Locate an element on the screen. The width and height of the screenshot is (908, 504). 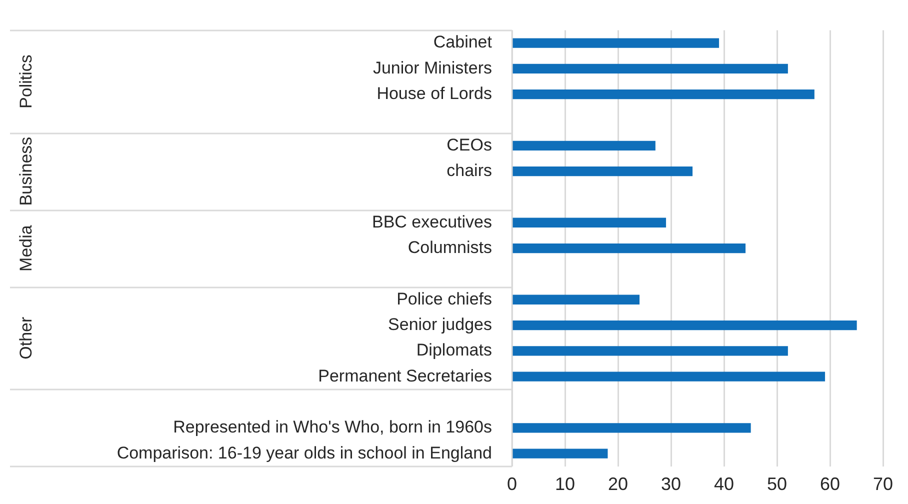
x-tick-label: 70 is located at coordinates (883, 484).